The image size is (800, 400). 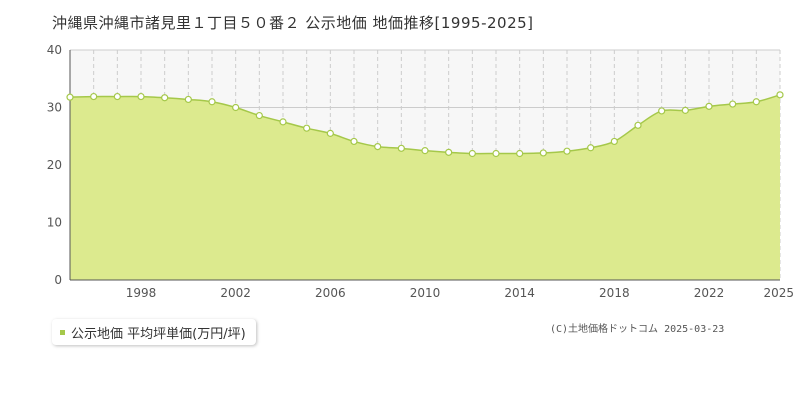 I want to click on copyright-text: (C)土地価格ドットコム 2025-03-23, so click(x=637, y=329).